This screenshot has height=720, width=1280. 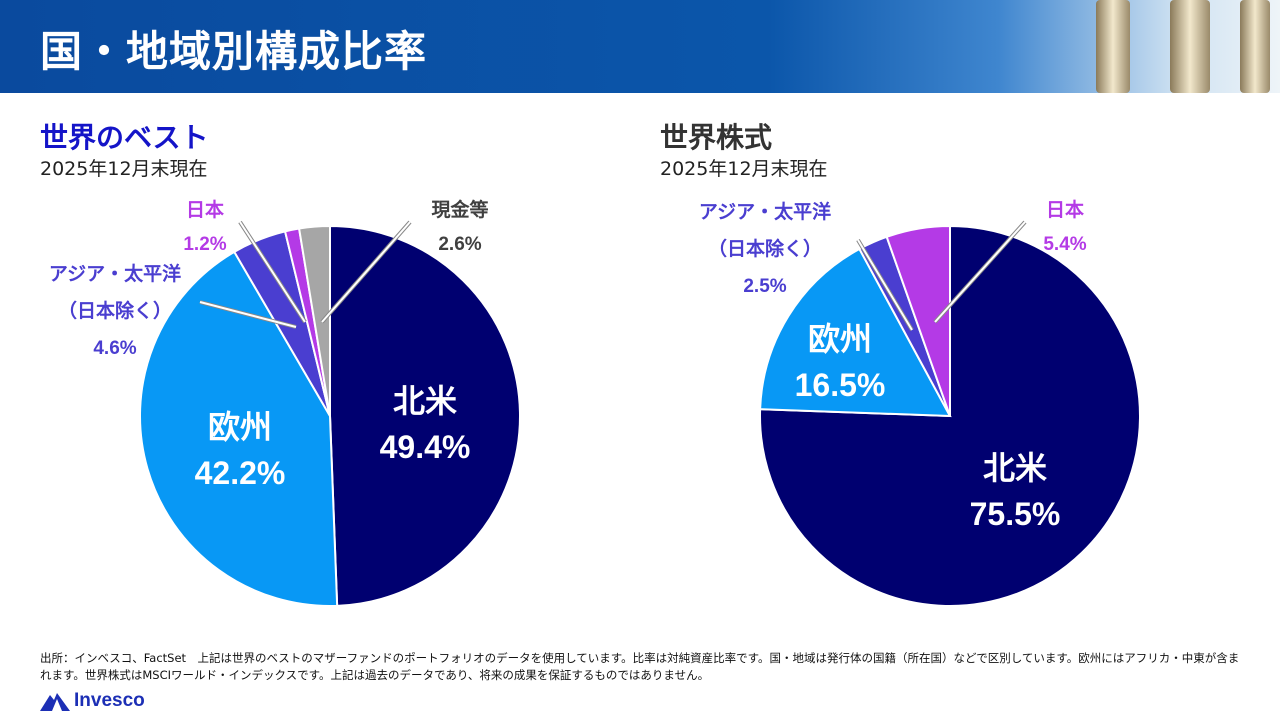 What do you see at coordinates (124, 137) in the screenshot?
I see `left-chart-title: 世界のベスト` at bounding box center [124, 137].